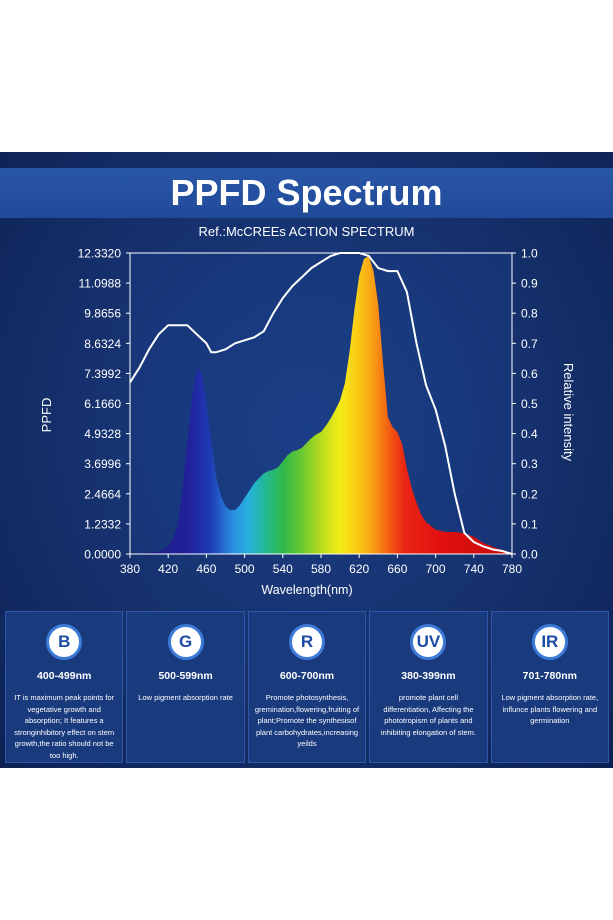 The height and width of the screenshot is (920, 613). Describe the element at coordinates (100, 284) in the screenshot. I see `left-y-tick-label: 11.0988` at that location.